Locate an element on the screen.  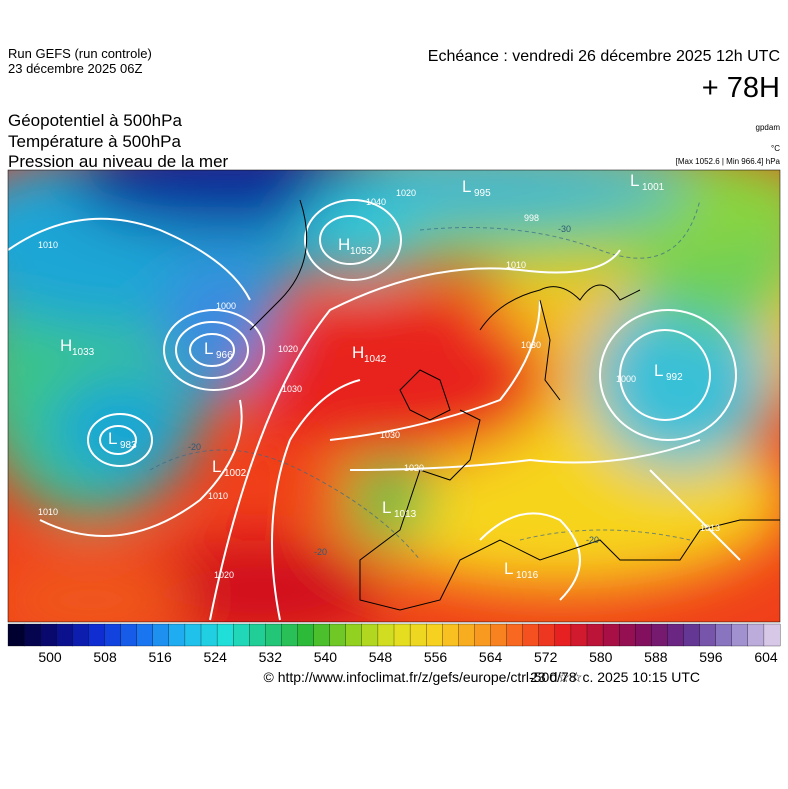
generated-time: 23 d☆☆c. 2025 10:15 UTC is located at coordinates (615, 677).